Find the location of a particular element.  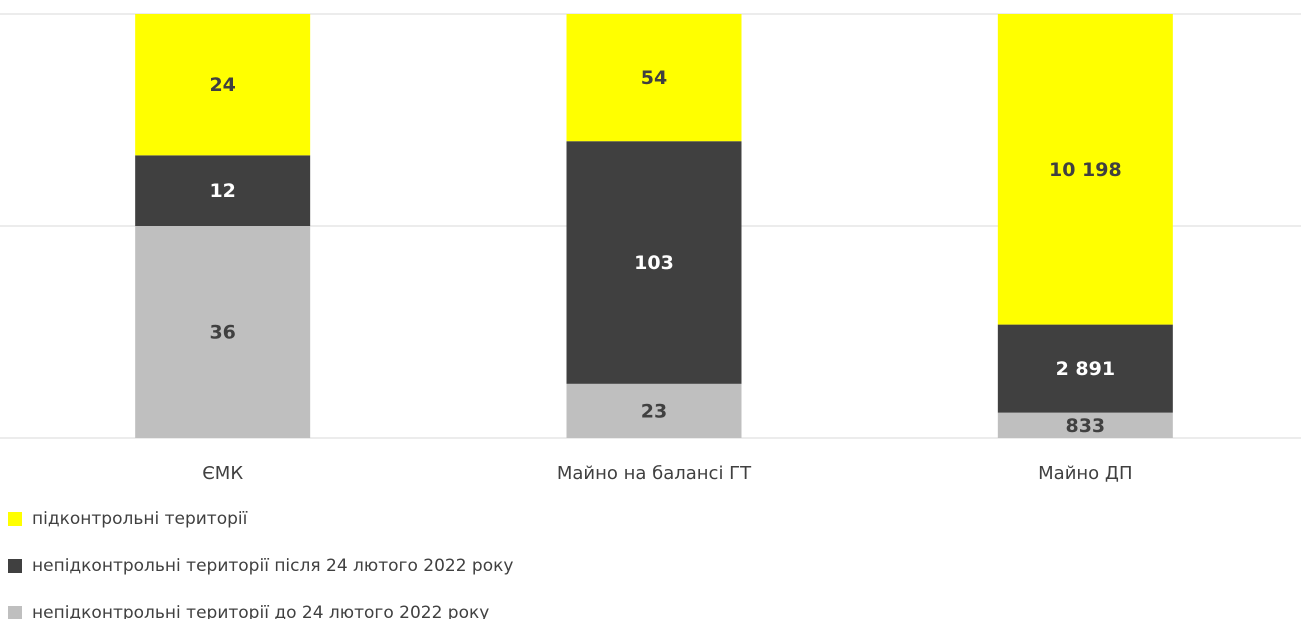

data-label: 12 is located at coordinates (222, 191).